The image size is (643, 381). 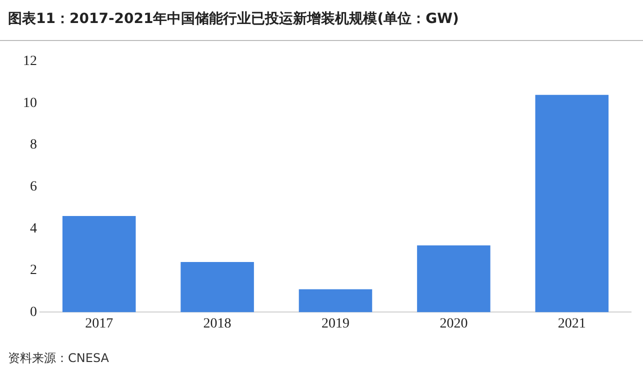 I want to click on x-tick-label: 2019, so click(x=336, y=324).